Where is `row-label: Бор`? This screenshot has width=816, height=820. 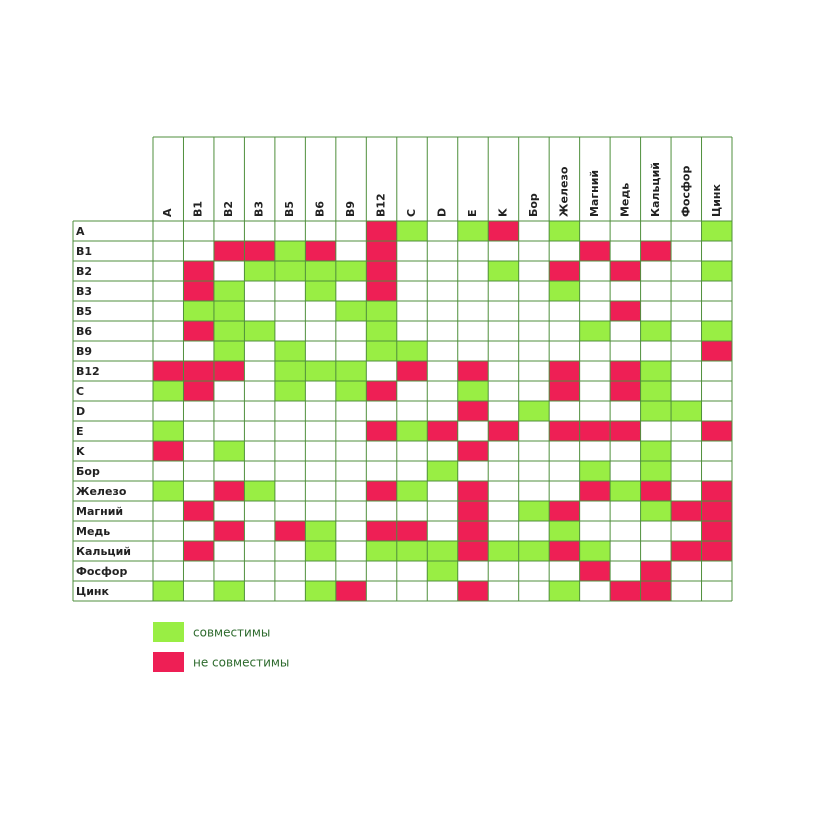 row-label: Бор is located at coordinates (88, 471).